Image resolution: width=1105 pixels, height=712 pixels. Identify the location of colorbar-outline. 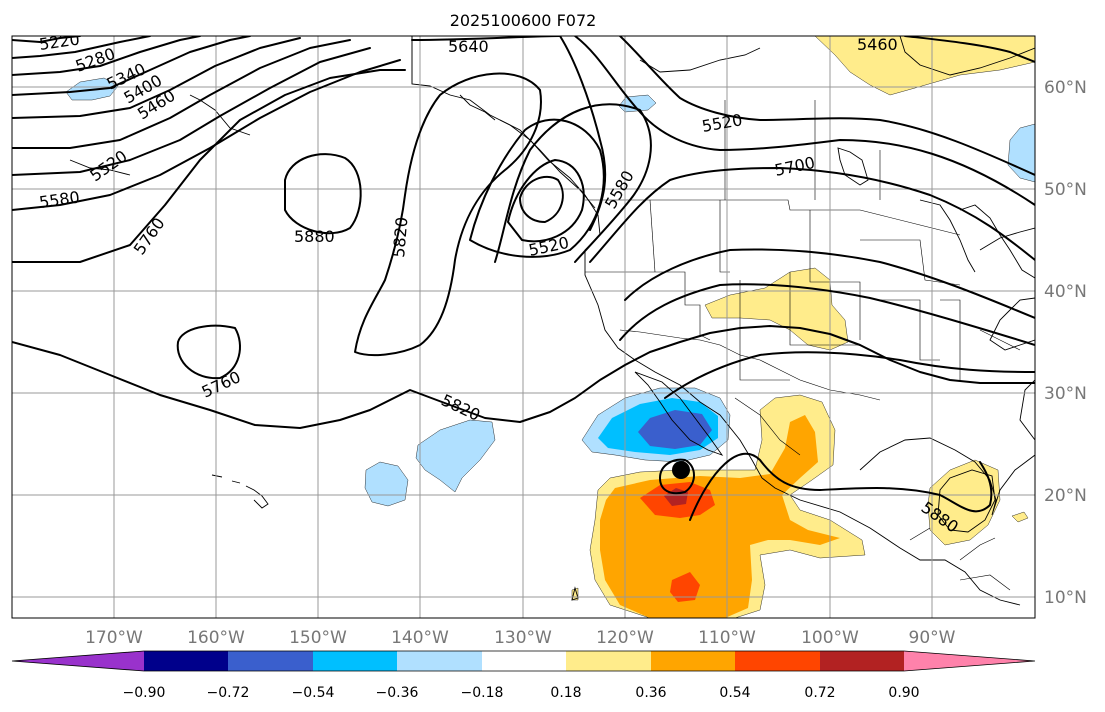
(523, 661).